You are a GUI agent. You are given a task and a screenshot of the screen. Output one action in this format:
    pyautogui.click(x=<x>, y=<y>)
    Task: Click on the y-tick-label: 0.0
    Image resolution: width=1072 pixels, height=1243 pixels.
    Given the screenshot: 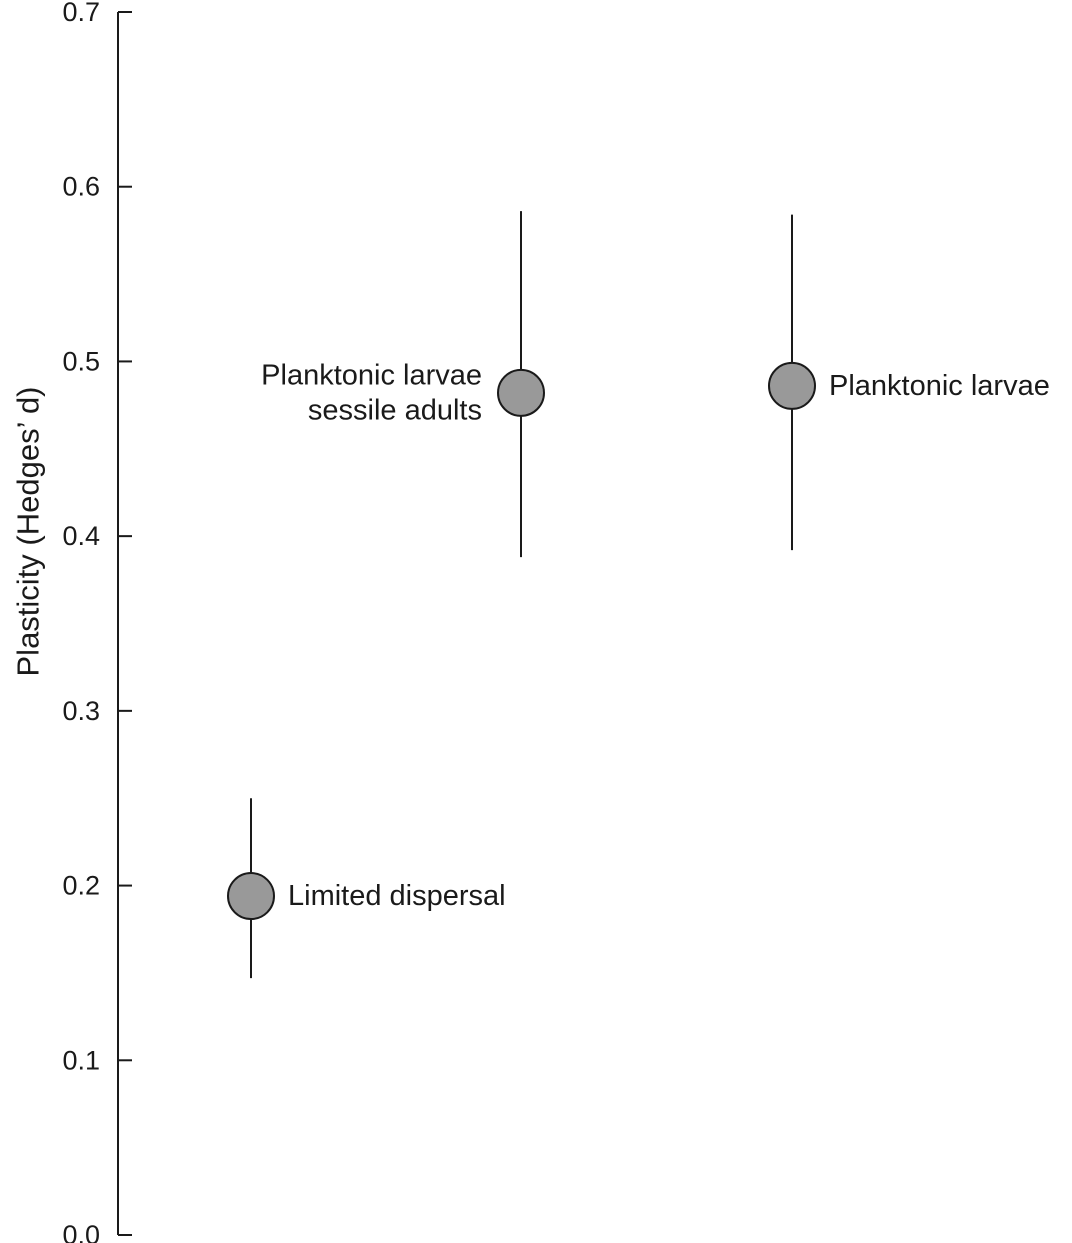 What is the action you would take?
    pyautogui.click(x=81, y=1231)
    